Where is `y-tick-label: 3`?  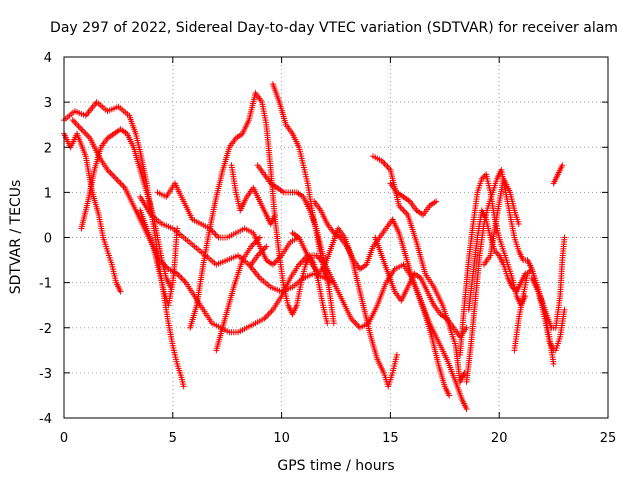
y-tick-label: 3 is located at coordinates (48, 103).